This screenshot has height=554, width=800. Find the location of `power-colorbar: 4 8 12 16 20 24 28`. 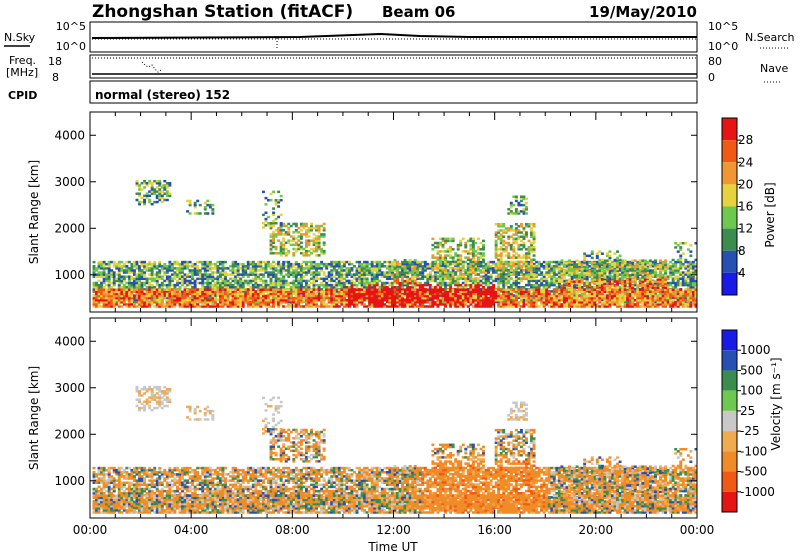

power-colorbar: 4 8 12 16 20 24 28 is located at coordinates (737, 206).